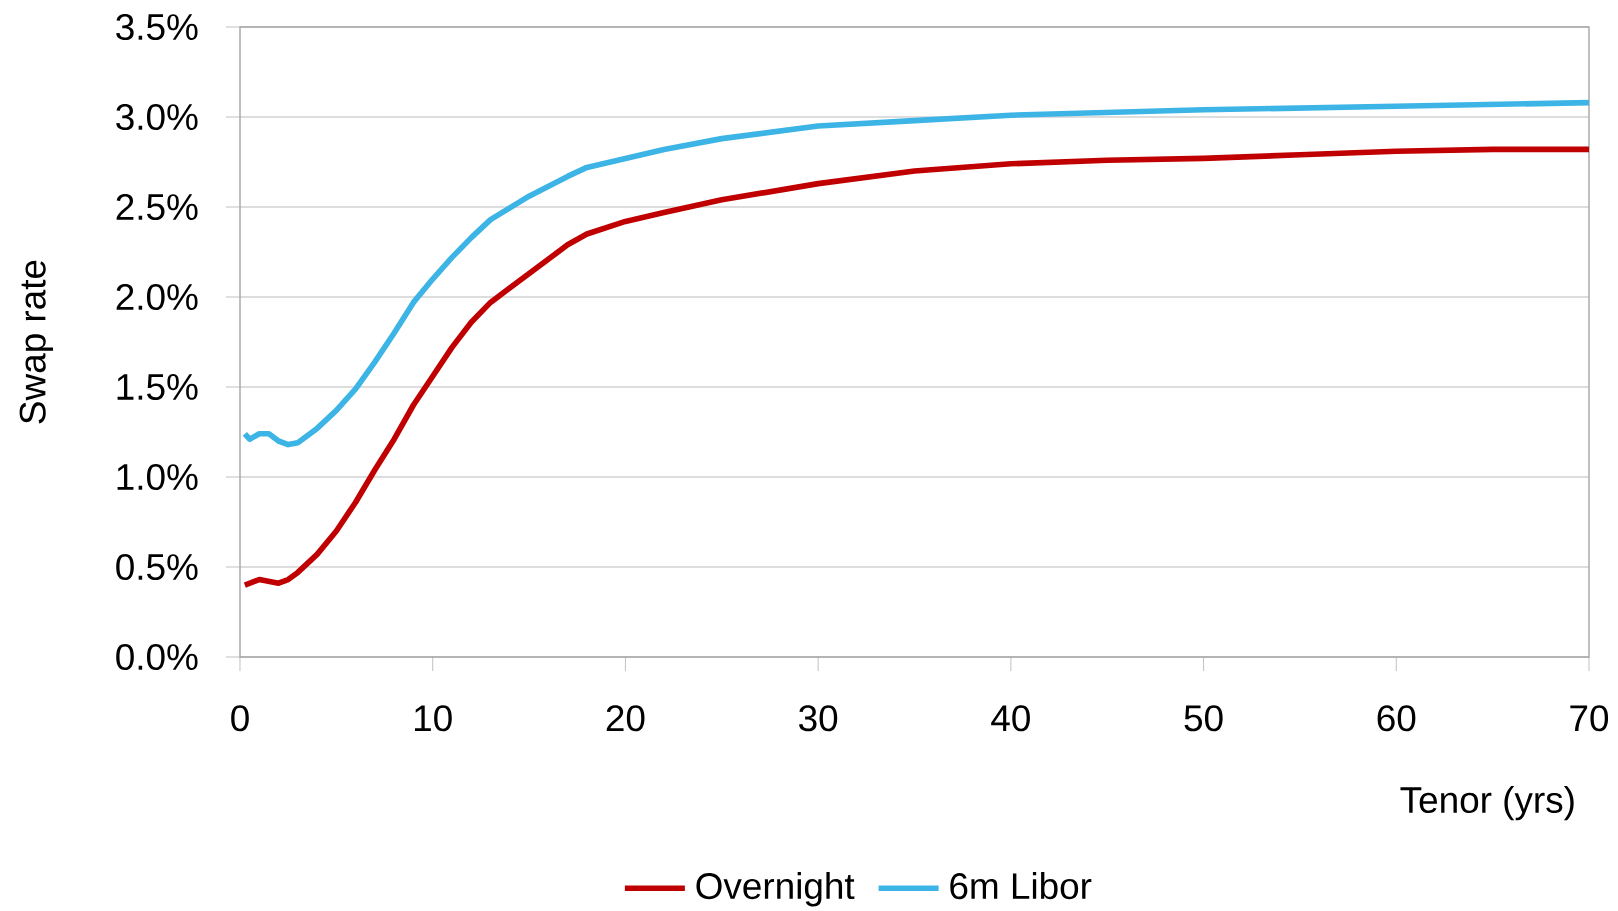 This screenshot has width=1618, height=911. I want to click on x-tick-label: 60, so click(1396, 718).